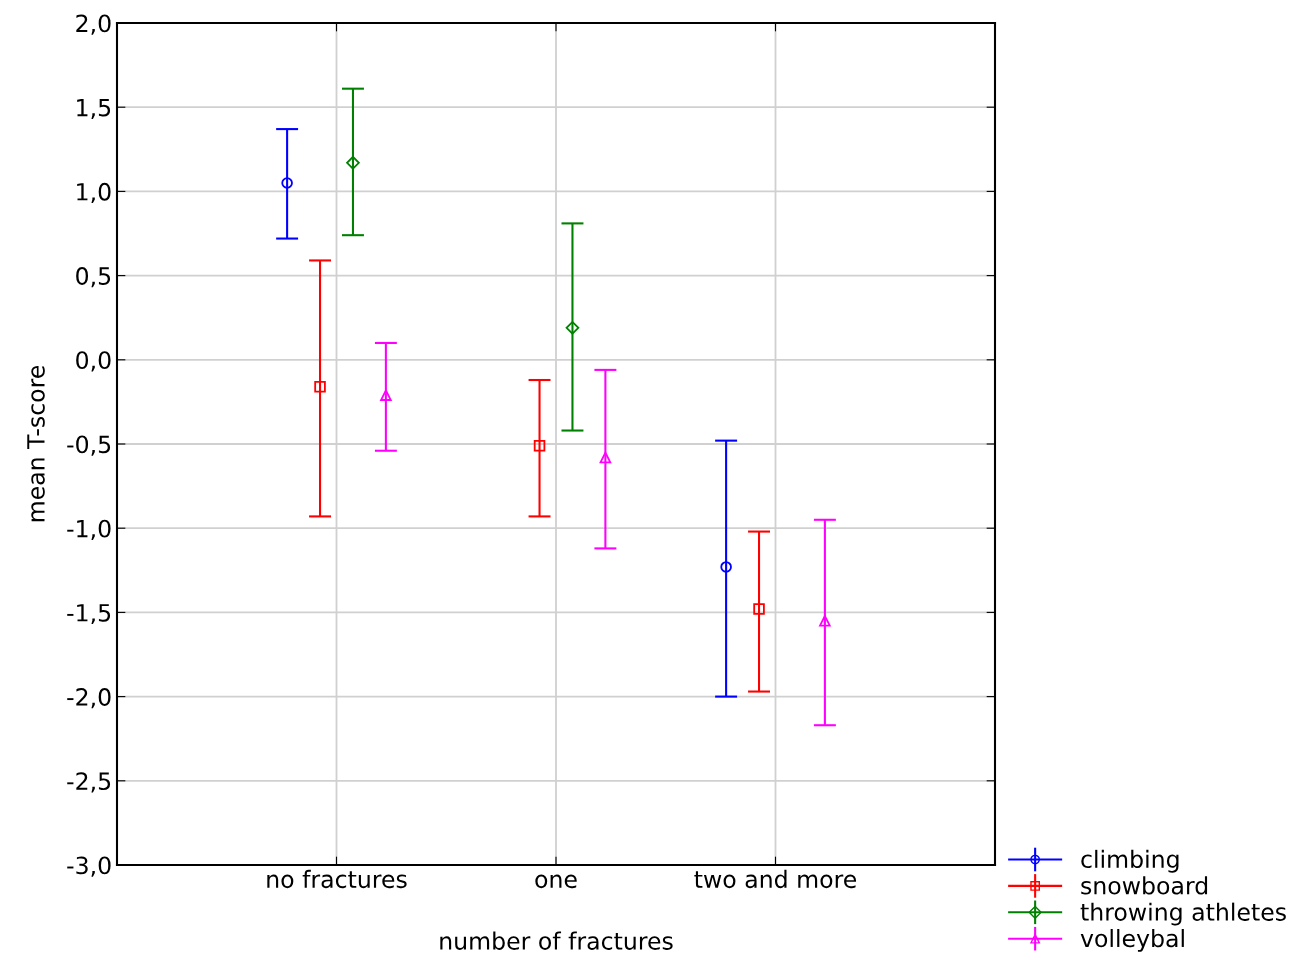  Describe the element at coordinates (36, 443) in the screenshot. I see `y-axis-title: mean T-score` at that location.